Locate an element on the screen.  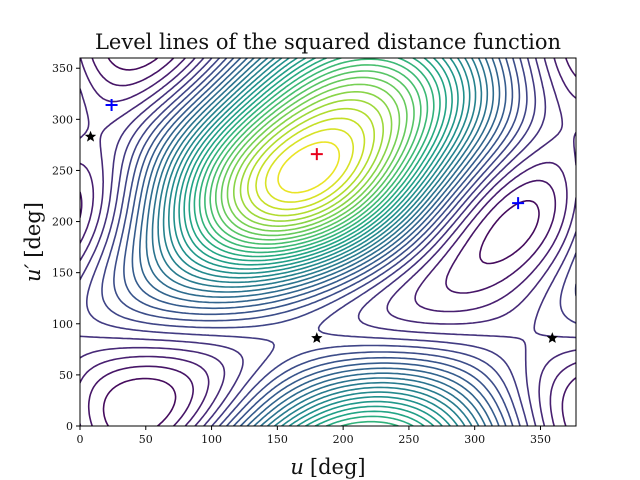
y-tick-label: 200 is located at coordinates (62, 222).